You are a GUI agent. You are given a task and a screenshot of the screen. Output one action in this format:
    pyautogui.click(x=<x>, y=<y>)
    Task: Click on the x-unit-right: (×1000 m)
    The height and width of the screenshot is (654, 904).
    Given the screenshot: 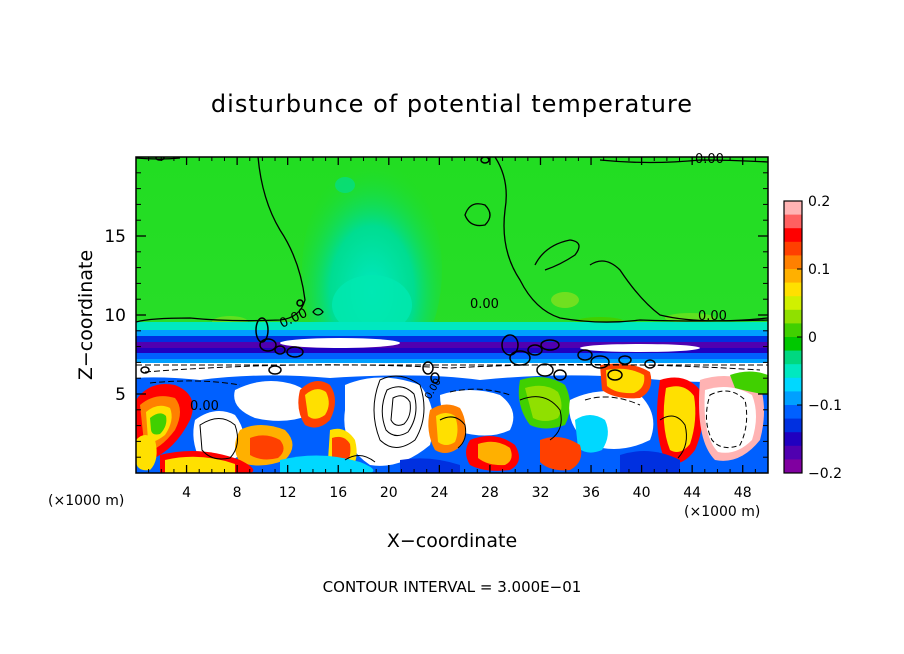 What is the action you would take?
    pyautogui.click(x=722, y=512)
    